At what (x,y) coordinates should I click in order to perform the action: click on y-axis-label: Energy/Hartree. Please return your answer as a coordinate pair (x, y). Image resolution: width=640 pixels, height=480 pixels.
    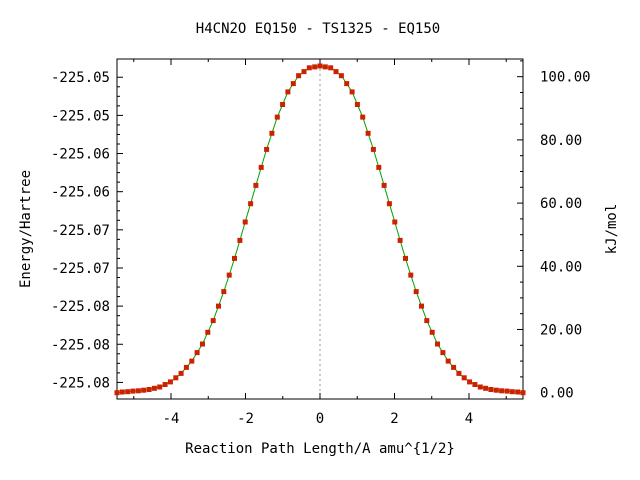
    Looking at the image, I should click on (26, 229).